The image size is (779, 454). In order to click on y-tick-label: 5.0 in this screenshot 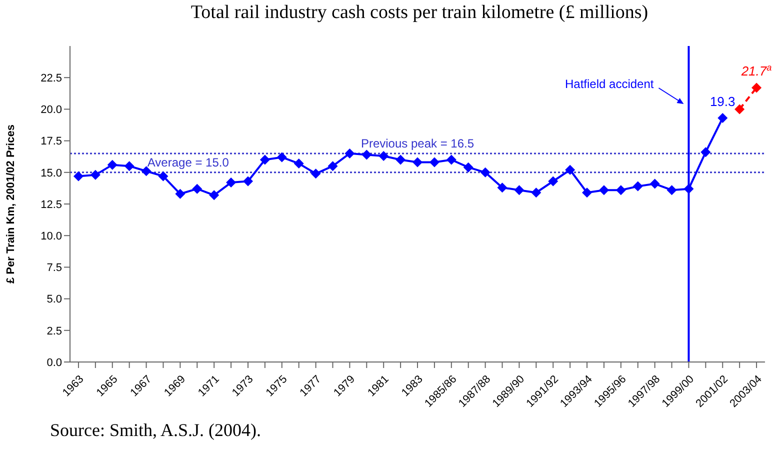, I will do `click(54, 300)`.